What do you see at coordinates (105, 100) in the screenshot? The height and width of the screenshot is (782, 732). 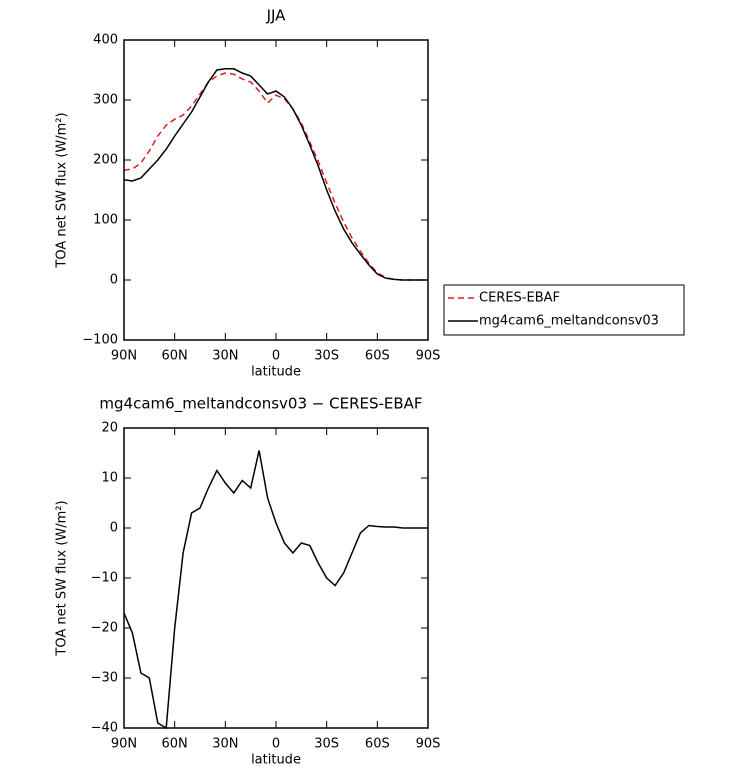 I see `y-tick-label: 300` at bounding box center [105, 100].